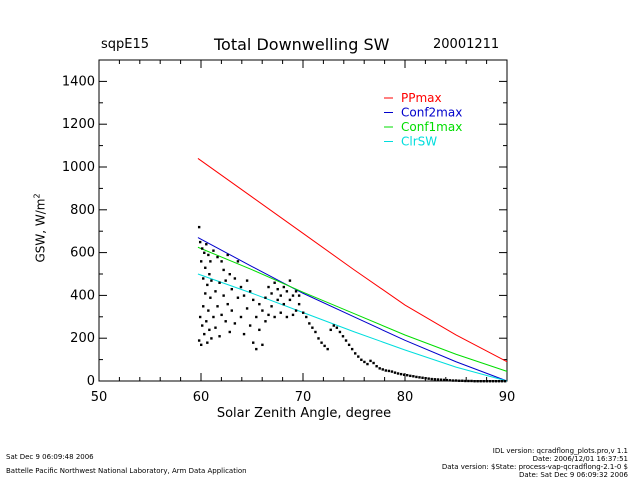  I want to click on y-tick-label: 400, so click(82, 295).